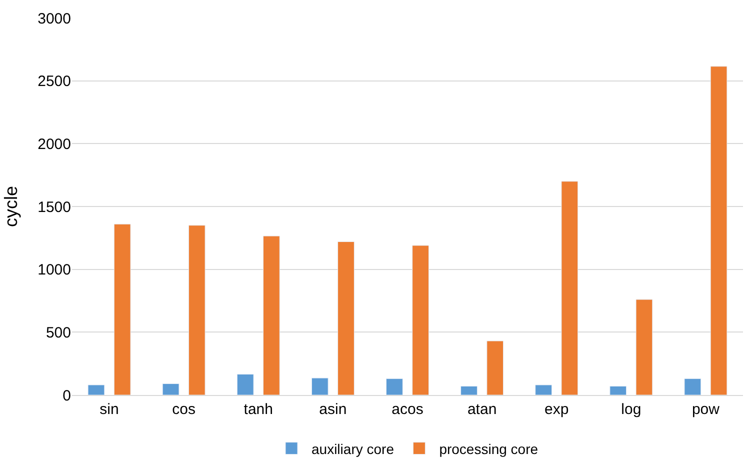  I want to click on y-tick-label: 0, so click(66, 395).